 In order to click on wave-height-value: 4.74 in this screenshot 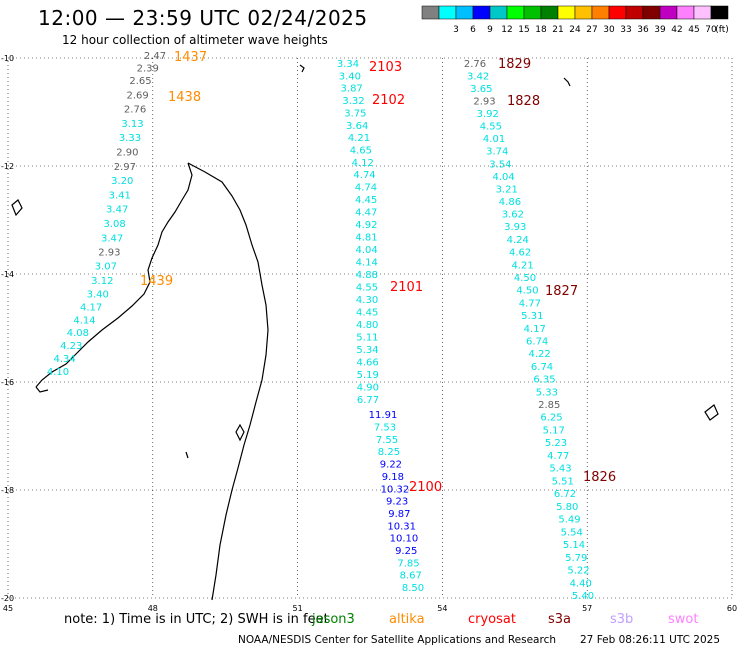, I will do `click(366, 188)`.